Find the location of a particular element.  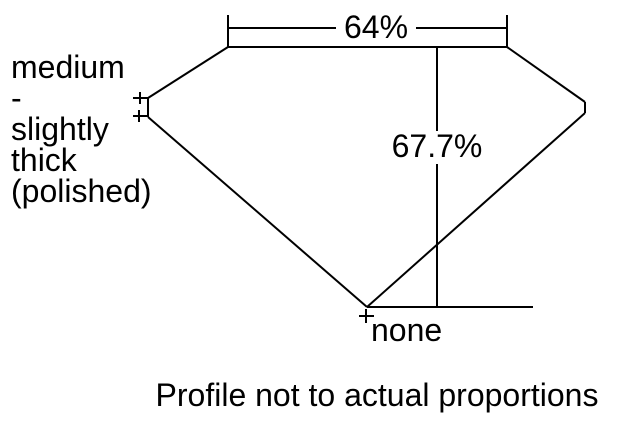

girdle-thickness-label: medium - slightly thick (polished) is located at coordinates (81, 129).